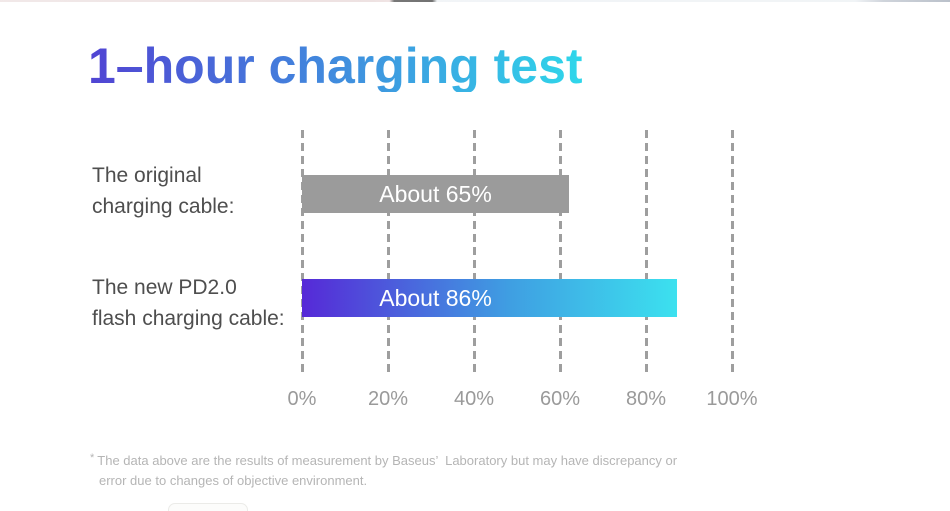 This screenshot has height=511, width=950. I want to click on top-edge-strip, so click(475, 1).